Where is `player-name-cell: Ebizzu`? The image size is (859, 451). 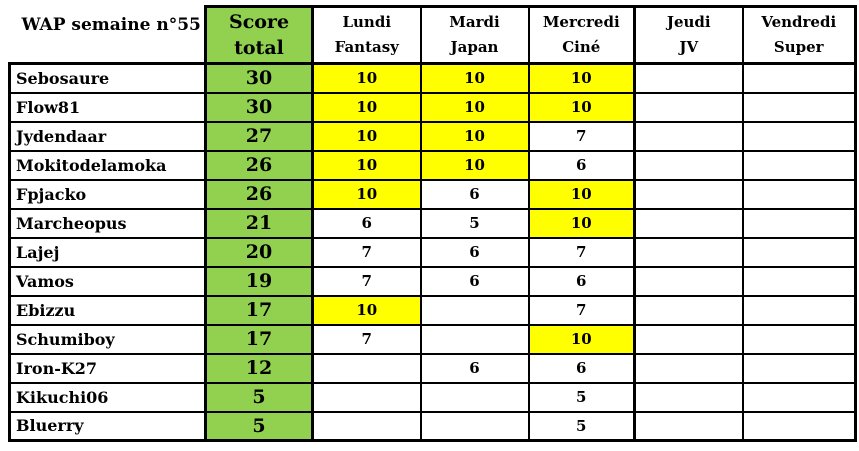
player-name-cell: Ebizzu is located at coordinates (107, 310).